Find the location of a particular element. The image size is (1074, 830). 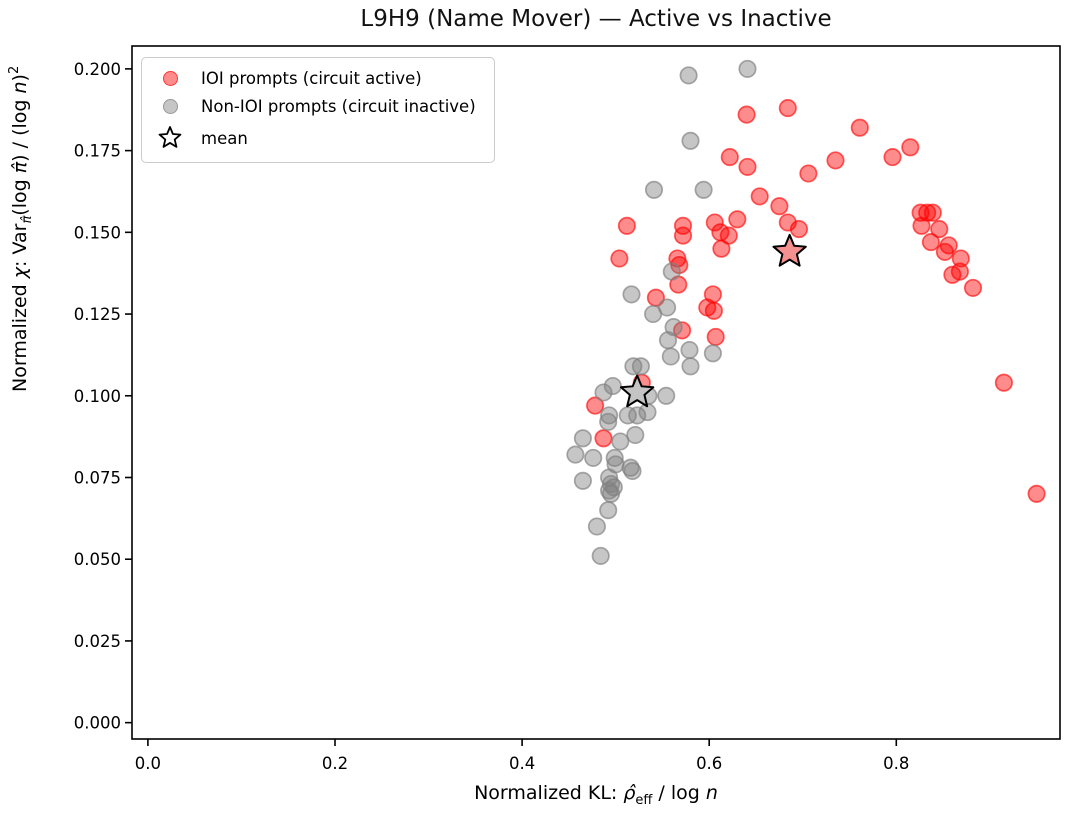

chart-title: L9H9 (Name Mover) — Active vs Inactive is located at coordinates (596, 19).